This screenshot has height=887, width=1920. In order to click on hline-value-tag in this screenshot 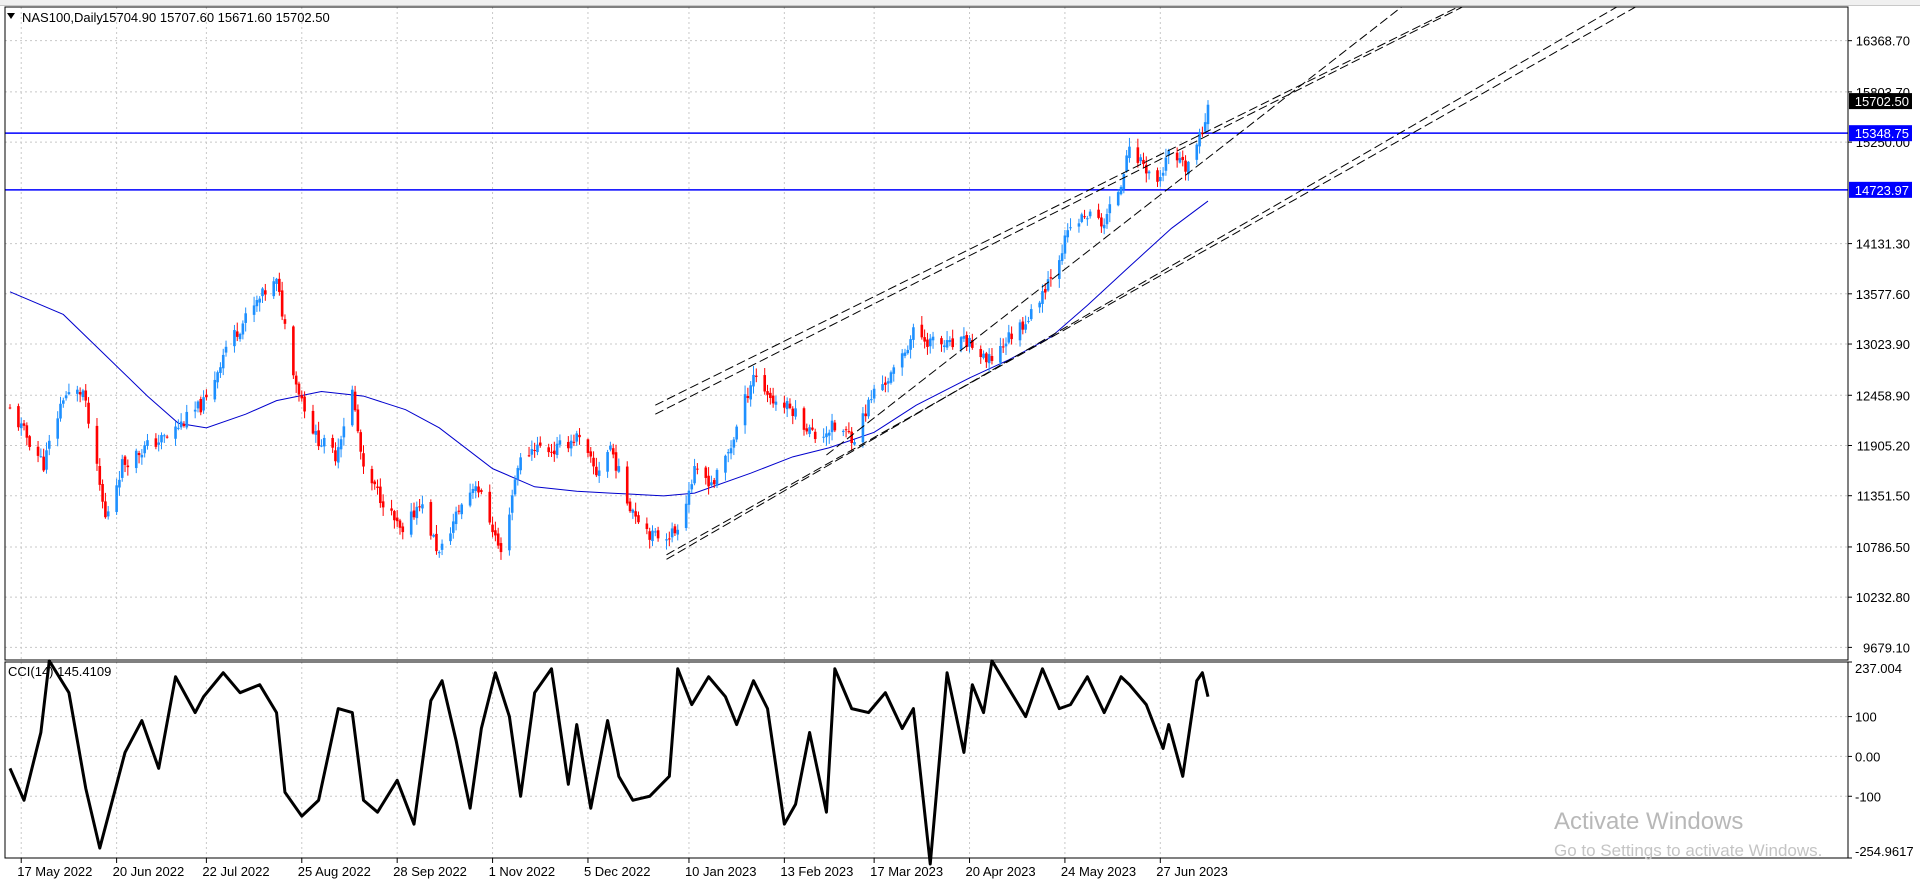, I will do `click(1880, 189)`.